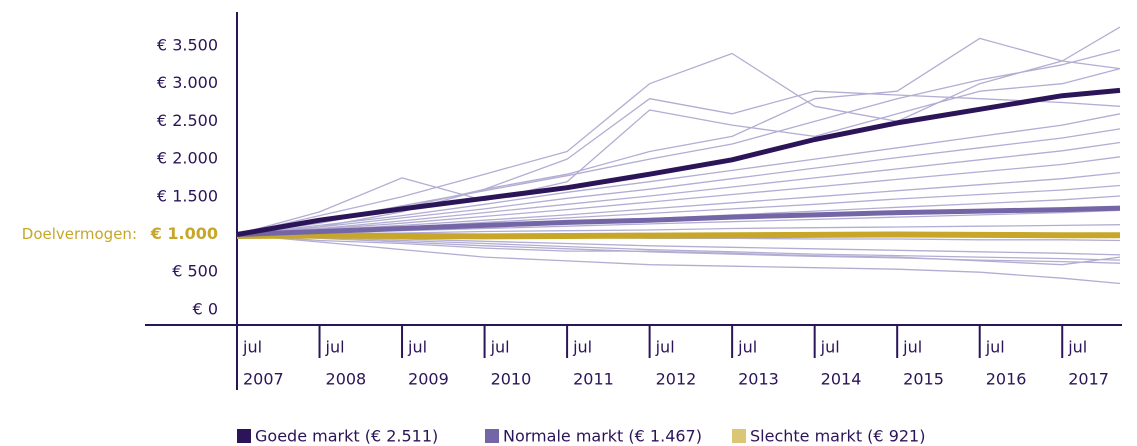  I want to click on y-tick-label: € 3.000, so click(187, 82).